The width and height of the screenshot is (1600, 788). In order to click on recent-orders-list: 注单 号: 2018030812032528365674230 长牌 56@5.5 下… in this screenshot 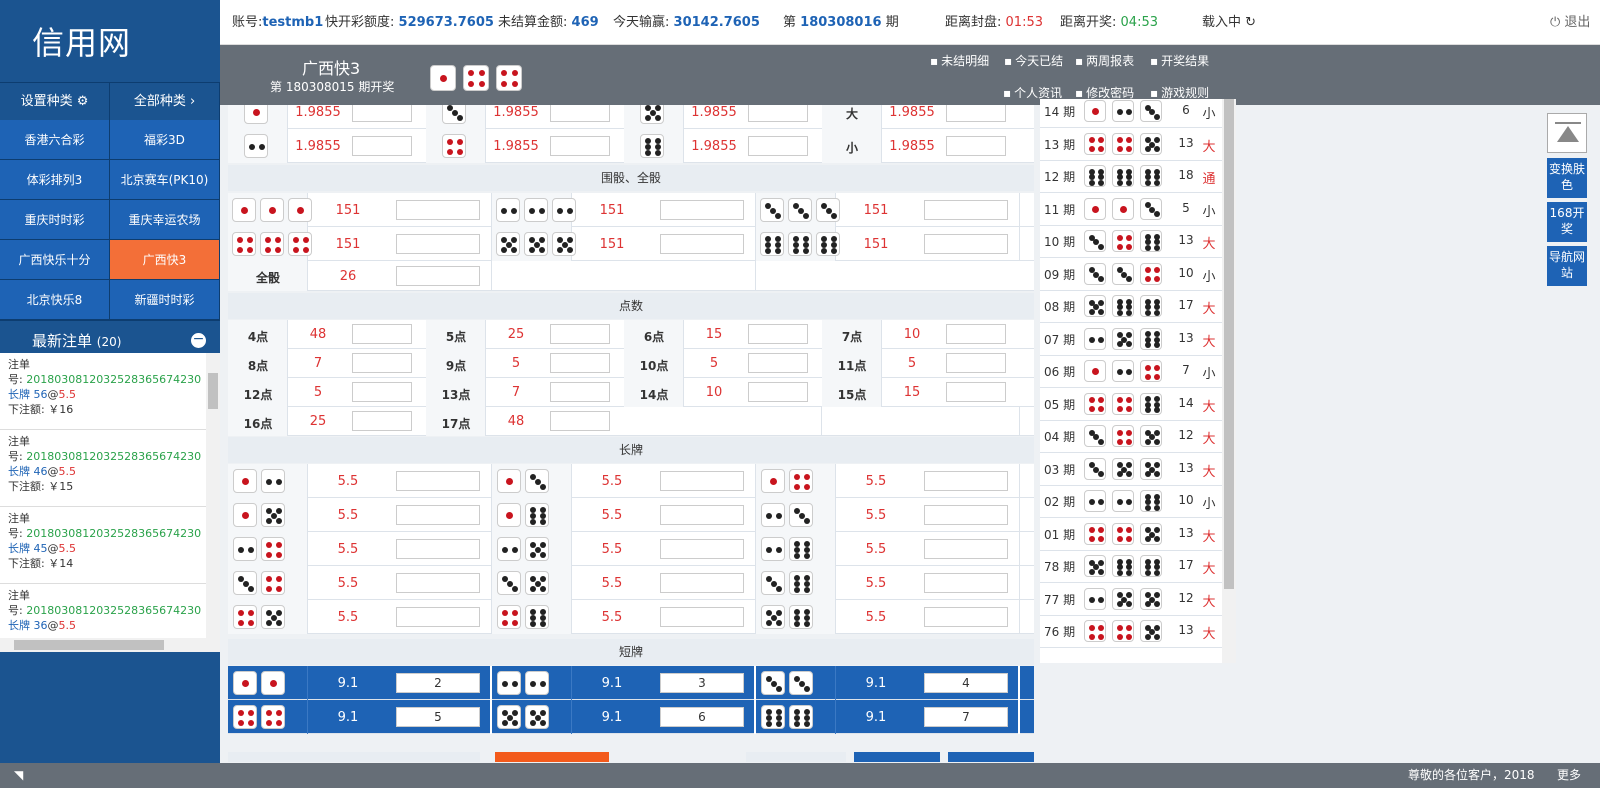, I will do `click(110, 495)`.